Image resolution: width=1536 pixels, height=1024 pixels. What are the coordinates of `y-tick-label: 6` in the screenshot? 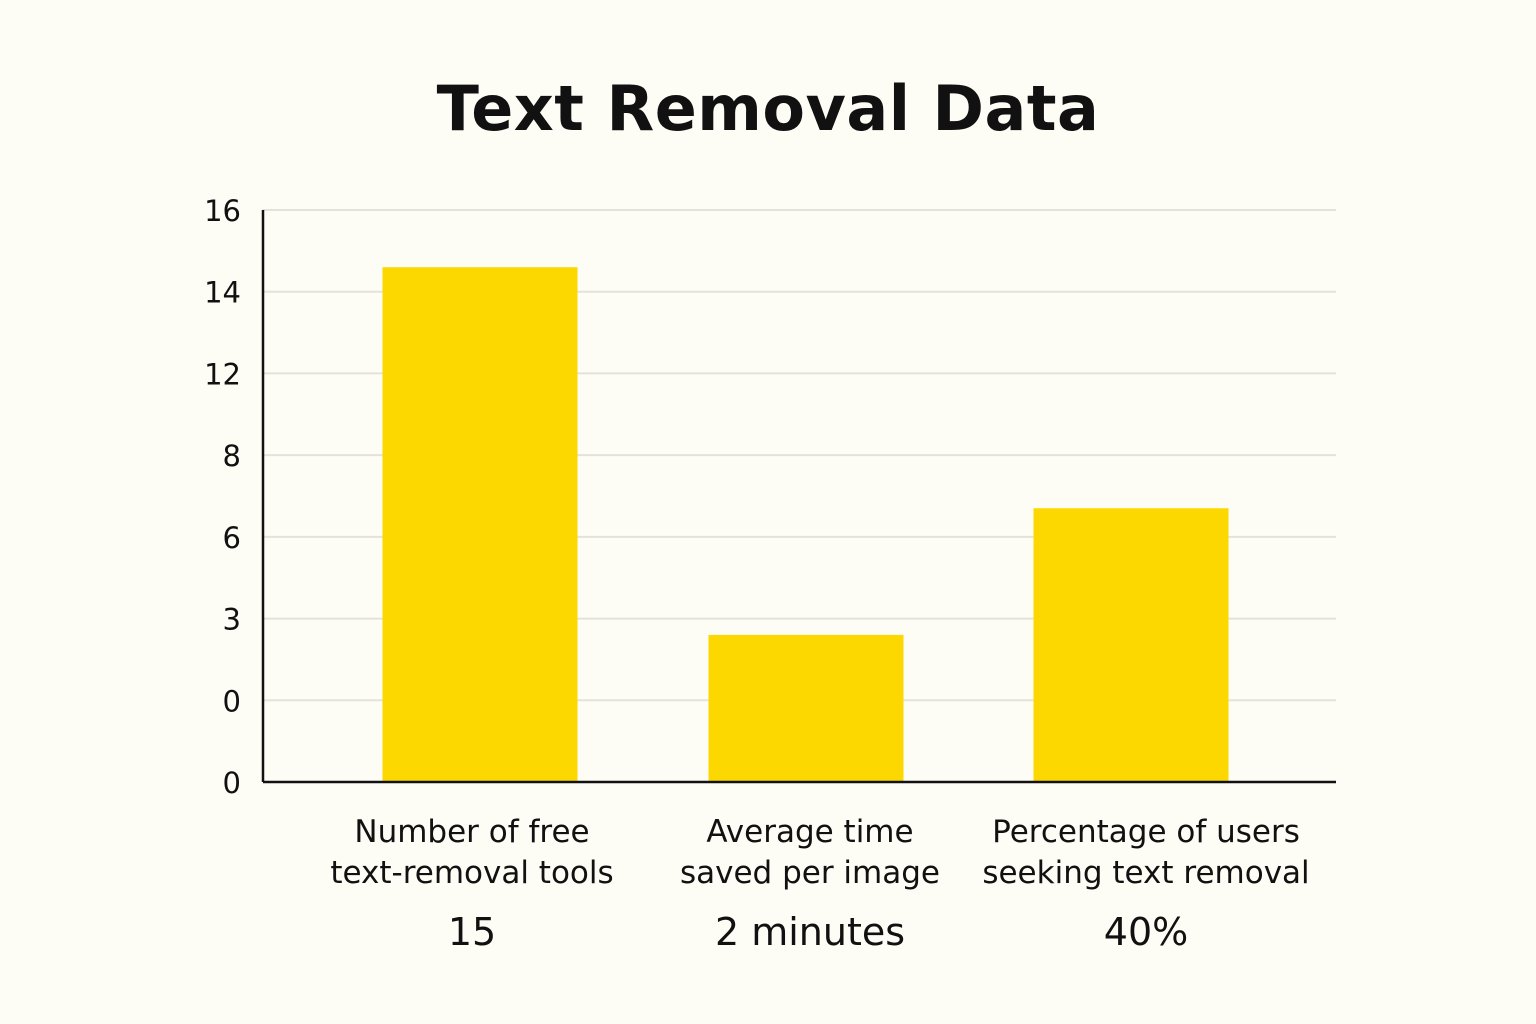 It's located at (232, 538).